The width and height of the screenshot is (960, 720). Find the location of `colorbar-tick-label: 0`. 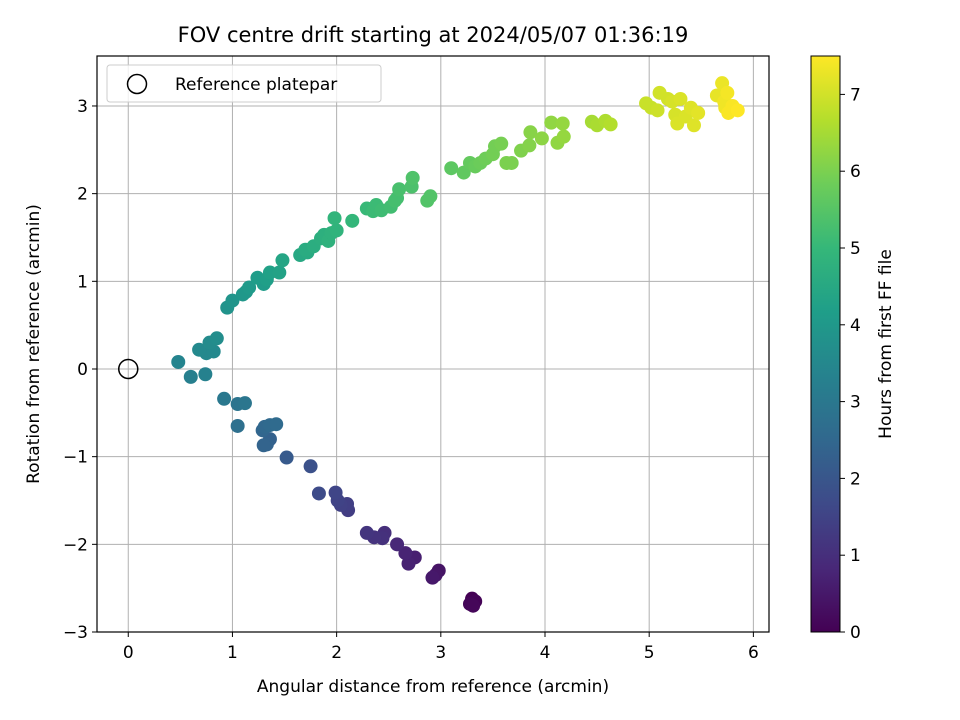

colorbar-tick-label: 0 is located at coordinates (855, 633).